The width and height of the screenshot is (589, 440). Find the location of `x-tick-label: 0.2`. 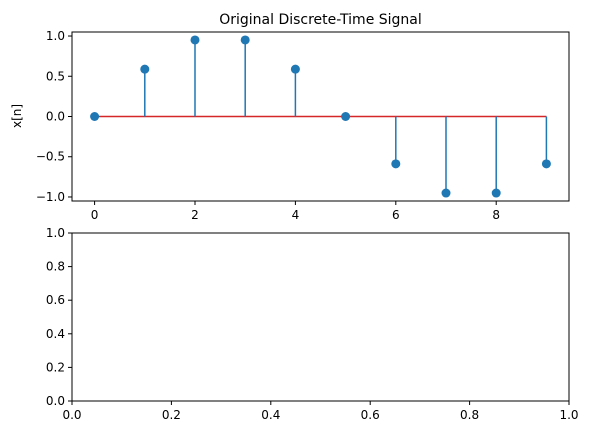

x-tick-label: 0.2 is located at coordinates (171, 415).